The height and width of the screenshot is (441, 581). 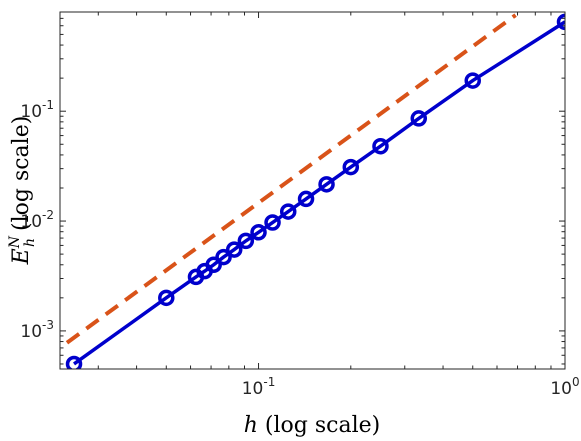 What do you see at coordinates (21, 177) in the screenshot?
I see `y-axis-label-suffix: (log scale)` at bounding box center [21, 177].